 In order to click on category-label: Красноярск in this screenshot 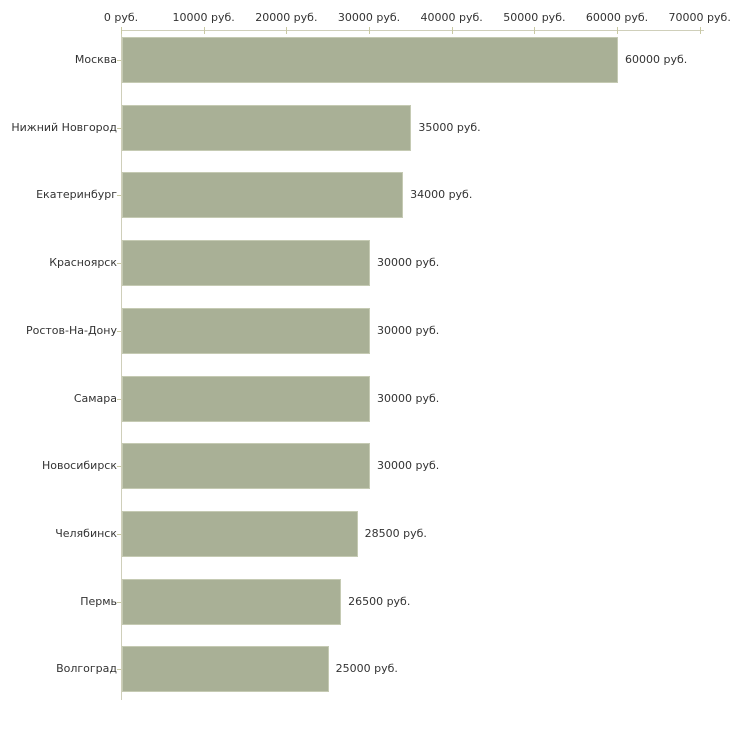, I will do `click(83, 263)`.